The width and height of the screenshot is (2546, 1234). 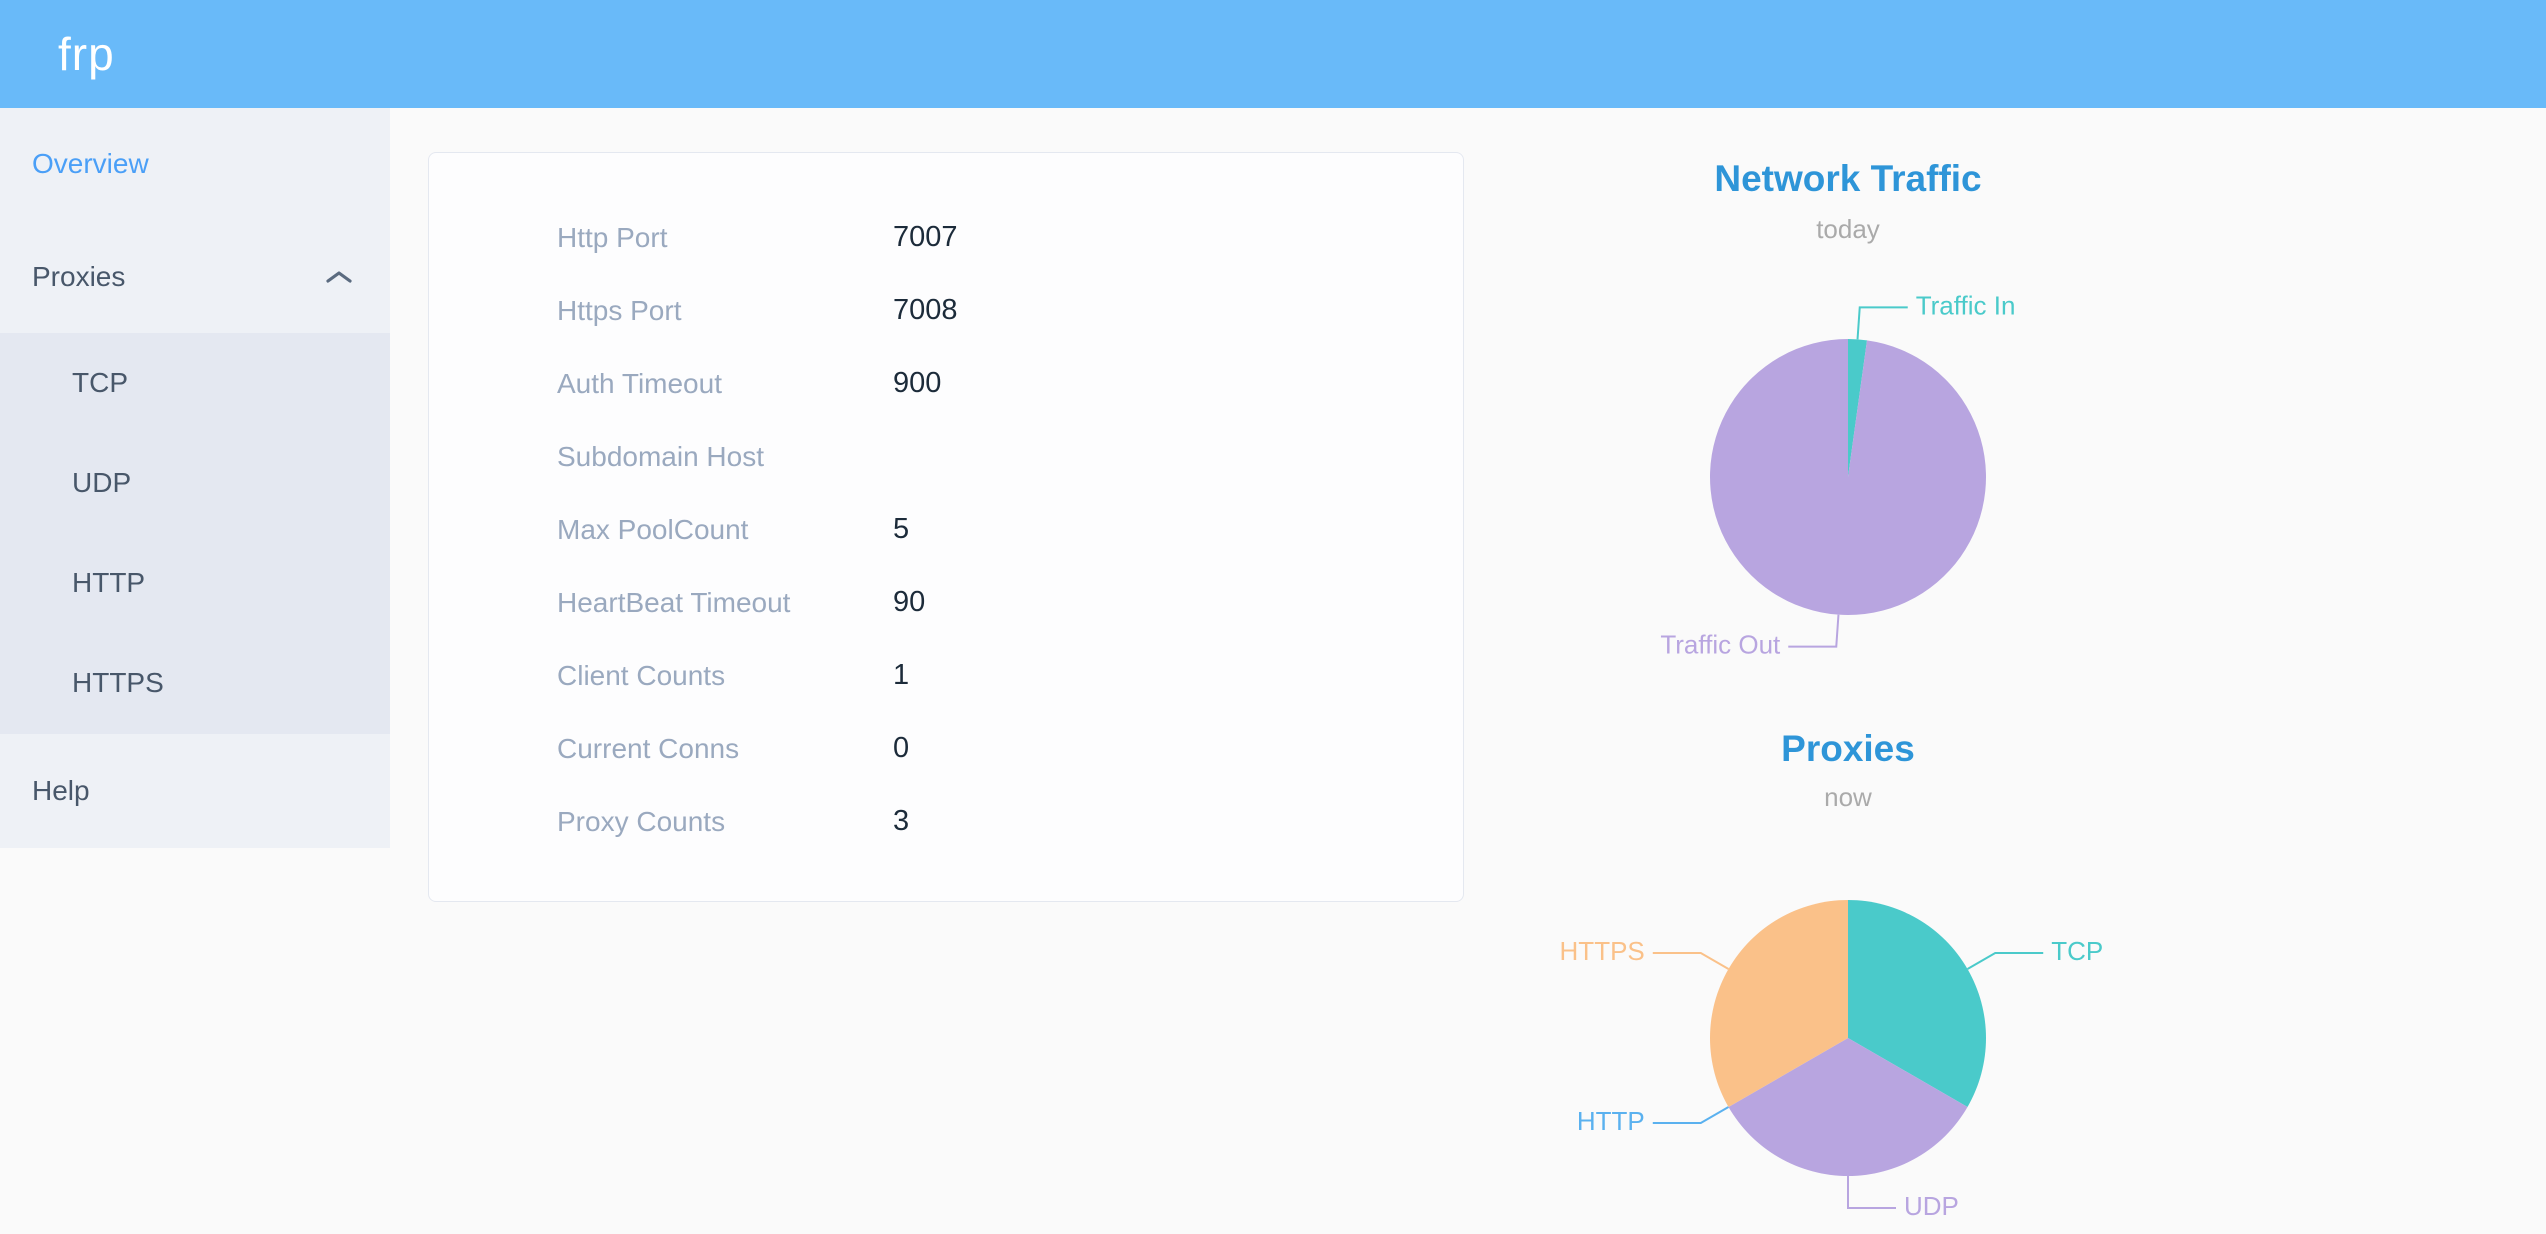 What do you see at coordinates (1848, 178) in the screenshot?
I see `network-traffic-chart-title: Network Traffic` at bounding box center [1848, 178].